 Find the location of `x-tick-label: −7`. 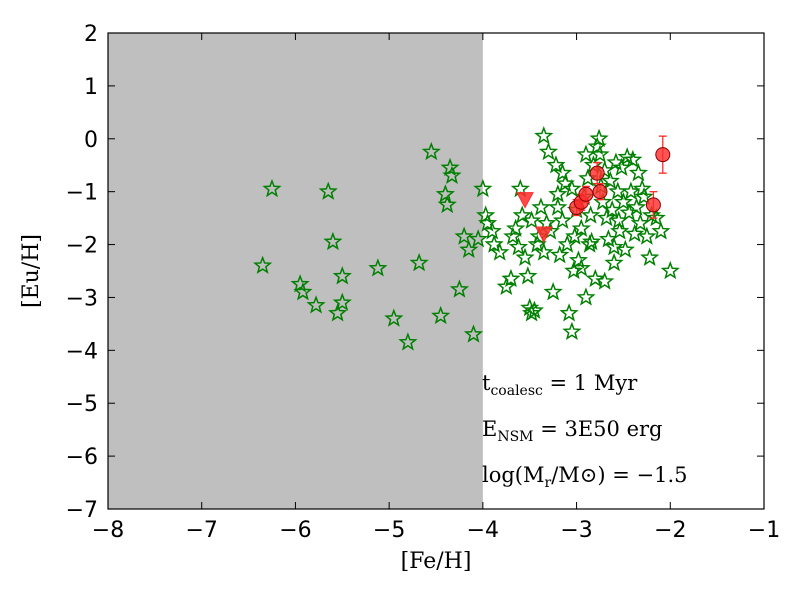

x-tick-label: −7 is located at coordinates (201, 530).